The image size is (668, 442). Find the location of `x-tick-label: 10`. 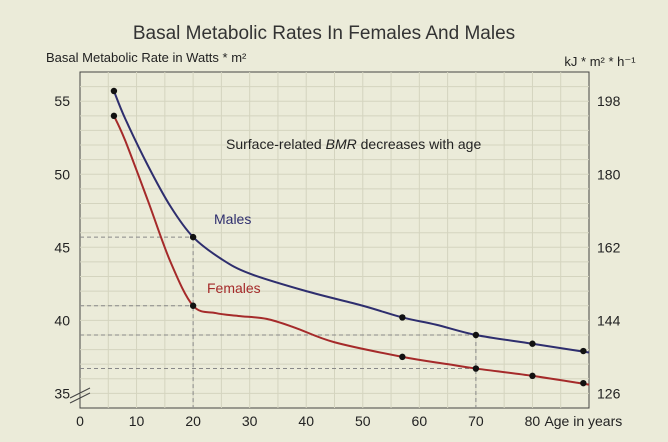

x-tick-label: 10 is located at coordinates (137, 421).